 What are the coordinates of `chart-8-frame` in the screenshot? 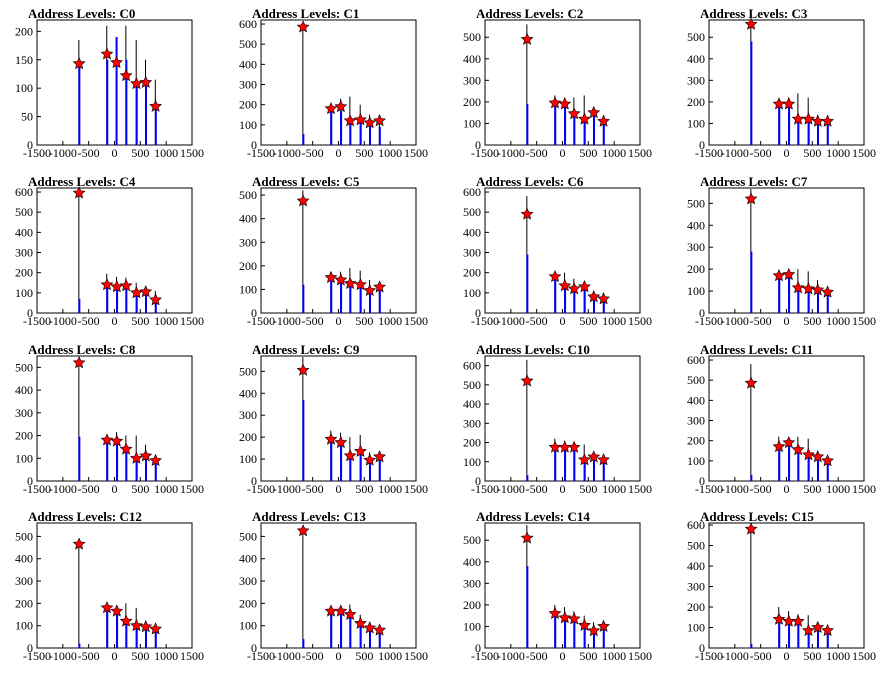 It's located at (114, 418).